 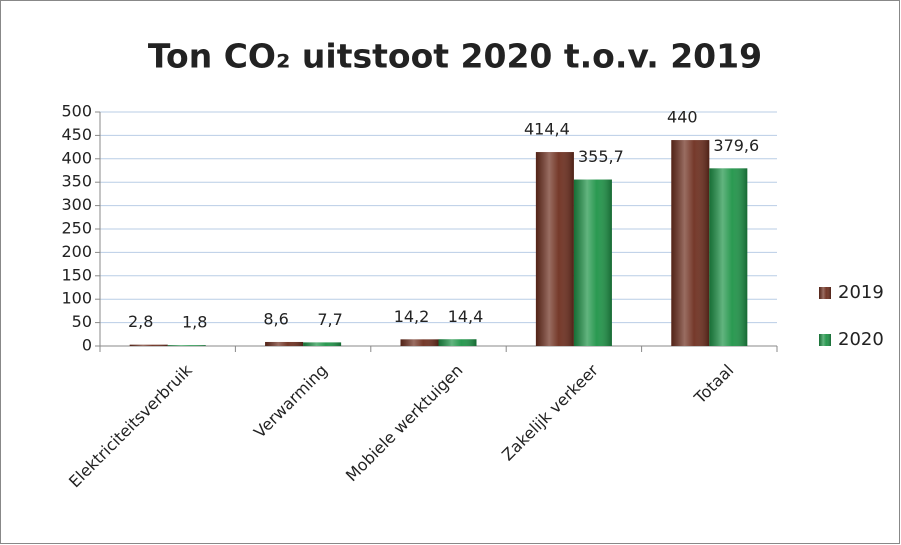 I want to click on chart-title: Ton CO₂ uitstoot 2020 t.o.v. 2019, so click(x=455, y=56).